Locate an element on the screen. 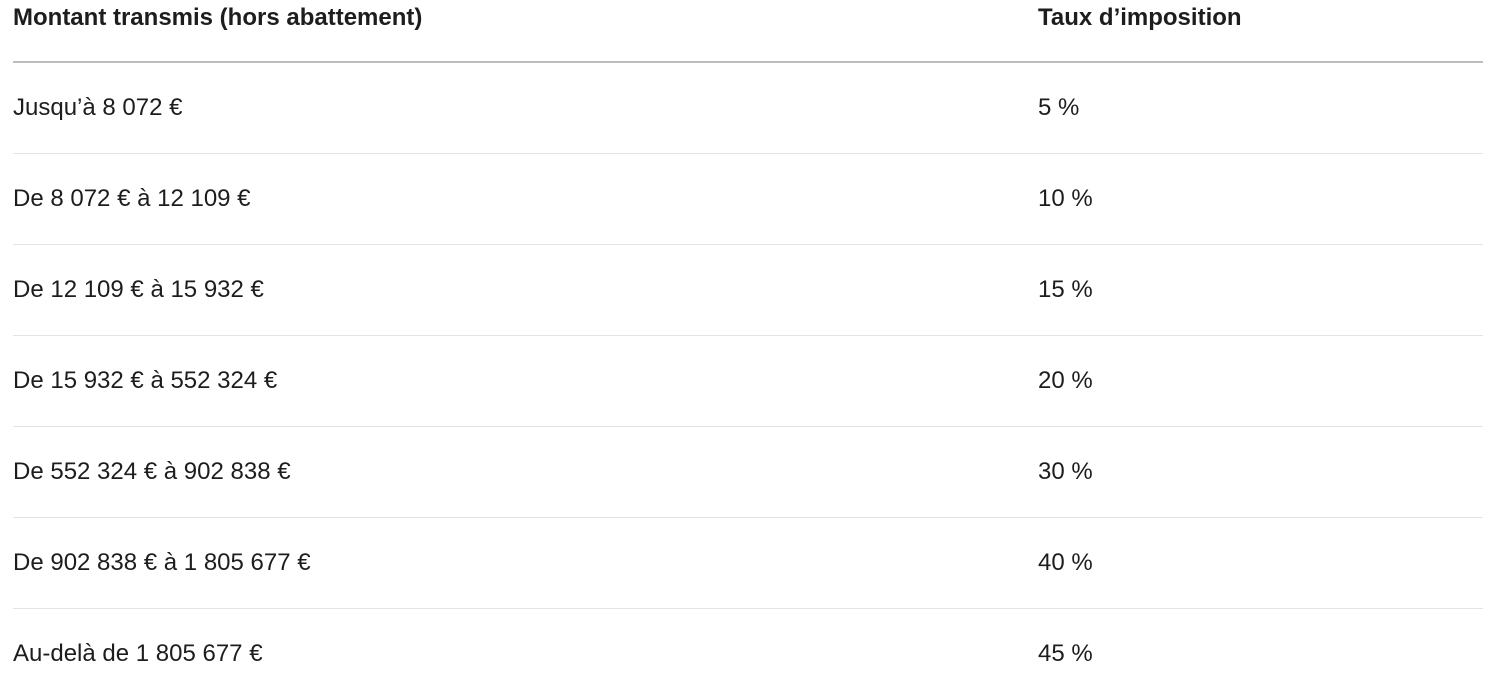 The height and width of the screenshot is (699, 1492). amount-cell: Jusqu’à 8 072 € is located at coordinates (525, 108).